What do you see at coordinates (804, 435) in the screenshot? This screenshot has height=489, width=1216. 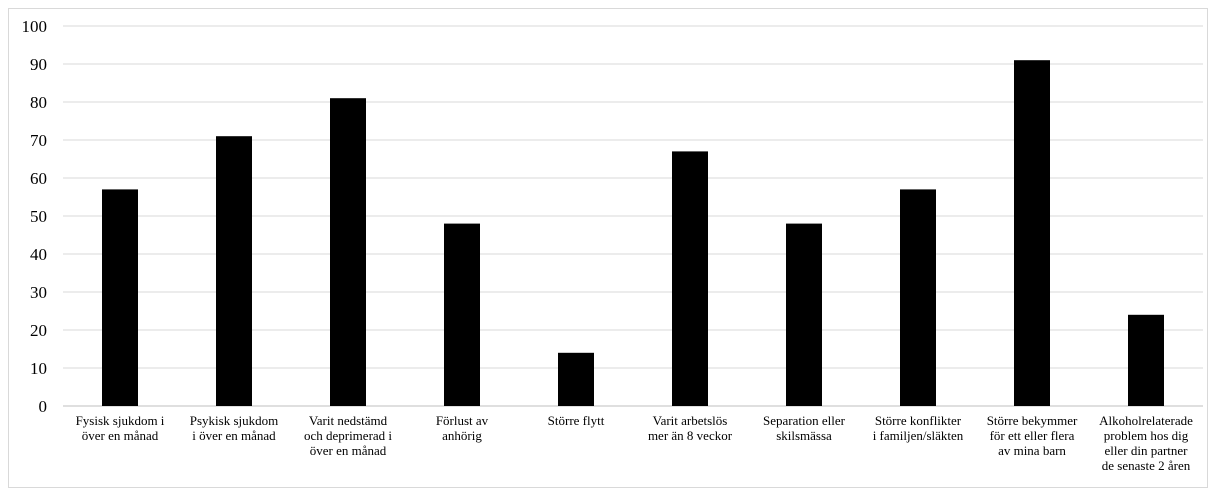 I see `x-category-label: skilsmässa` at bounding box center [804, 435].